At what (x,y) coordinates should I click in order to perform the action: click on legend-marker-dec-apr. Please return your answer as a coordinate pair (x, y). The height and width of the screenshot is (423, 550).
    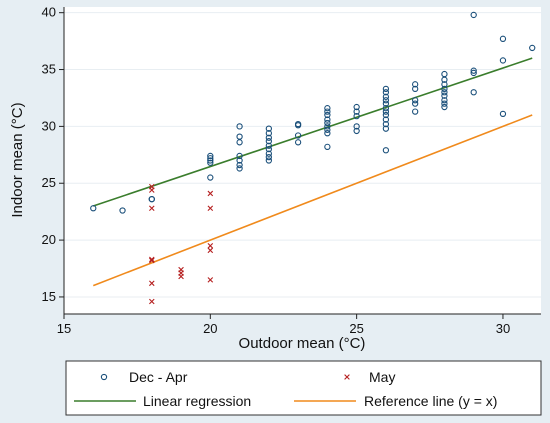
    Looking at the image, I should click on (104, 377).